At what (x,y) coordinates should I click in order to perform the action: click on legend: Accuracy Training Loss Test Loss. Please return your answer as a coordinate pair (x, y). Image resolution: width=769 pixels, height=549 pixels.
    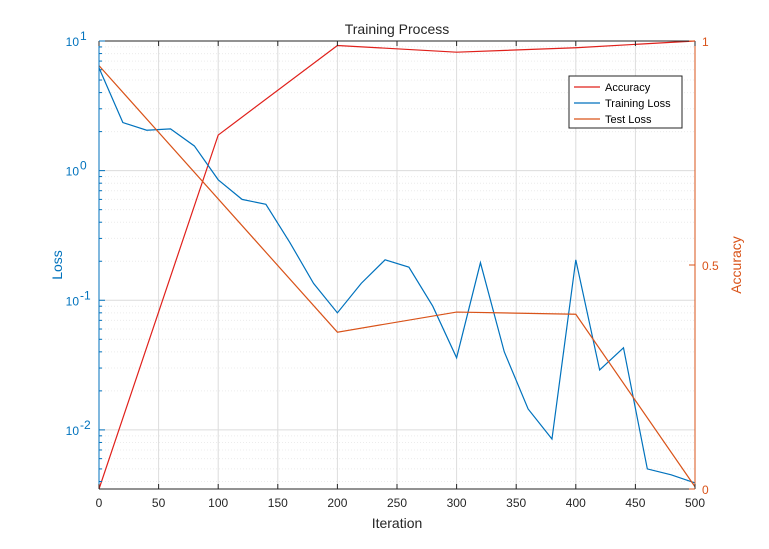
    Looking at the image, I should click on (625, 102).